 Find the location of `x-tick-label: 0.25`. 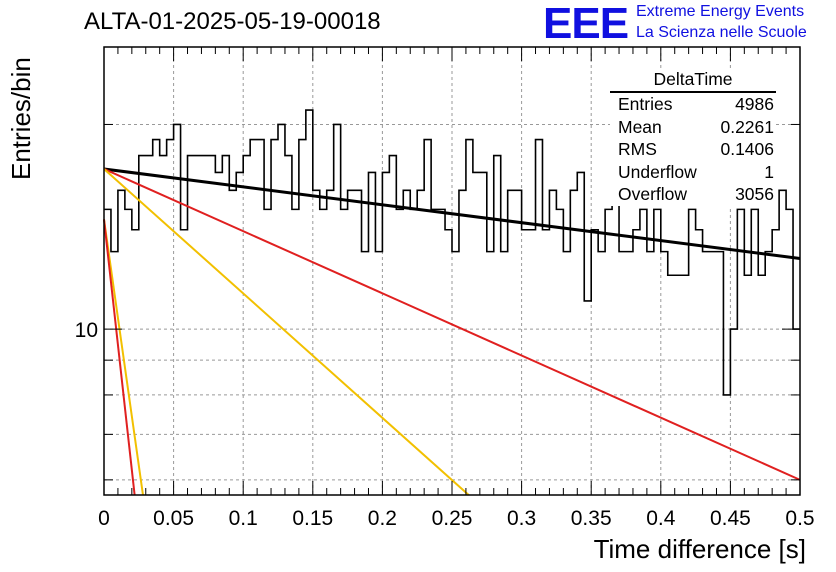

x-tick-label: 0.25 is located at coordinates (452, 518).